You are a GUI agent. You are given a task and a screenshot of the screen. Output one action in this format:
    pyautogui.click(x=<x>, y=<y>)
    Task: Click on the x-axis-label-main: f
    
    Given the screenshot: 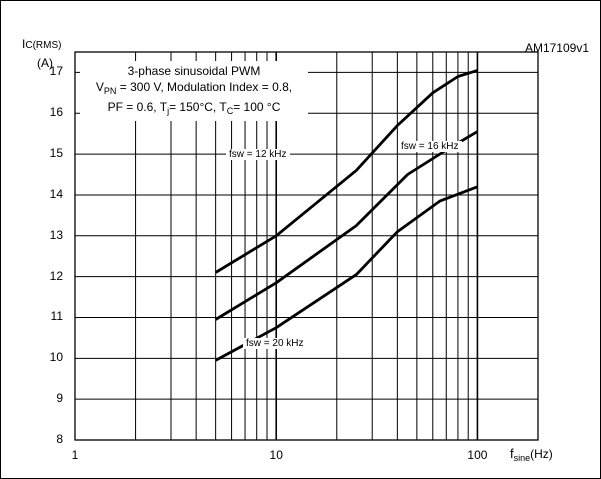 What is the action you would take?
    pyautogui.click(x=512, y=453)
    